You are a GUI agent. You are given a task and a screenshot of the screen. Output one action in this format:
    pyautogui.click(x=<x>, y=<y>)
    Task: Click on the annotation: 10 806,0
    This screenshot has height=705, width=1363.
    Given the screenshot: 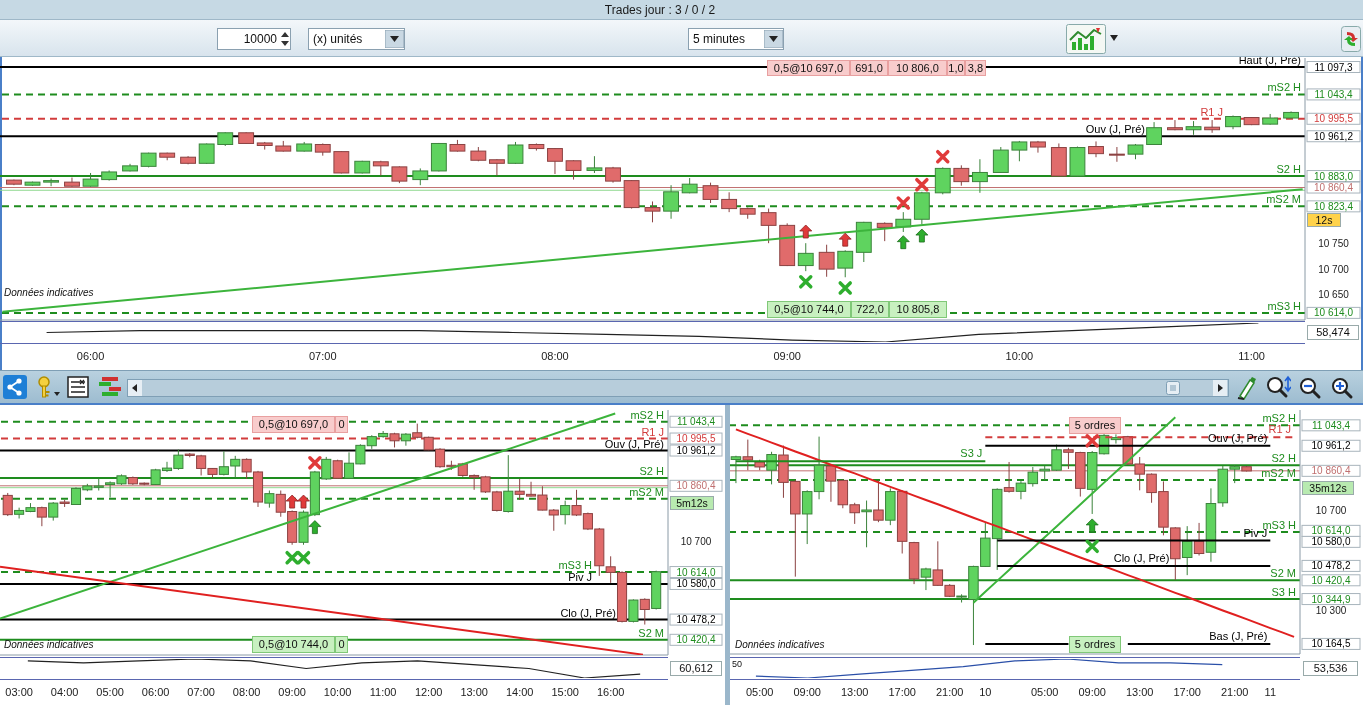 What is the action you would take?
    pyautogui.click(x=917, y=68)
    